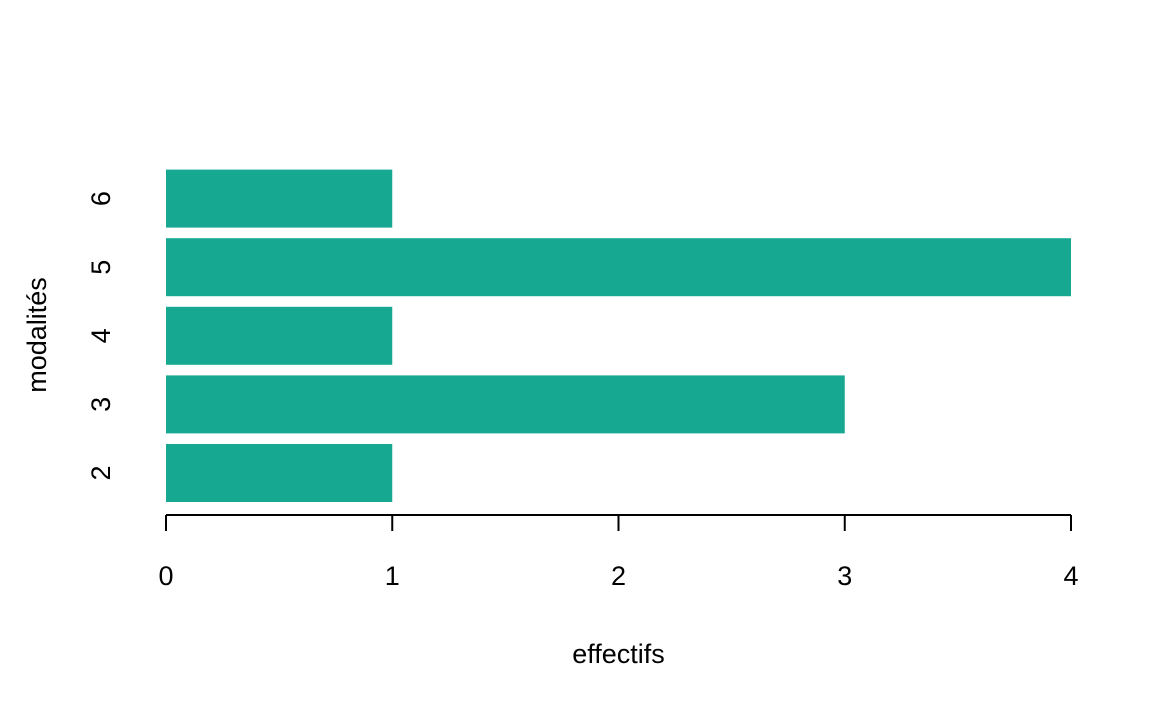 This screenshot has height=711, width=1152. I want to click on y-tick-label-3: 3, so click(101, 404).